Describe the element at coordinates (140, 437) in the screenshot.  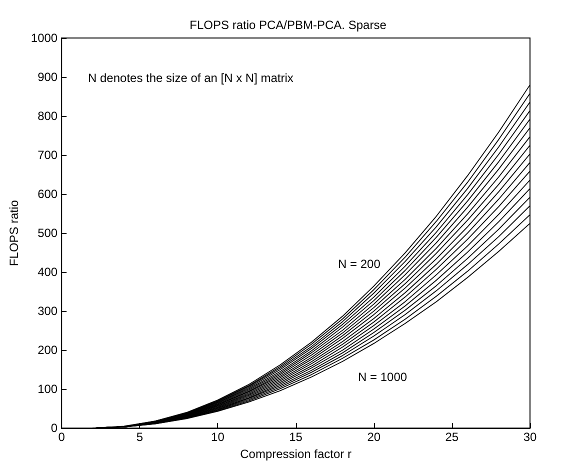
I see `x-tick-label: 5` at that location.